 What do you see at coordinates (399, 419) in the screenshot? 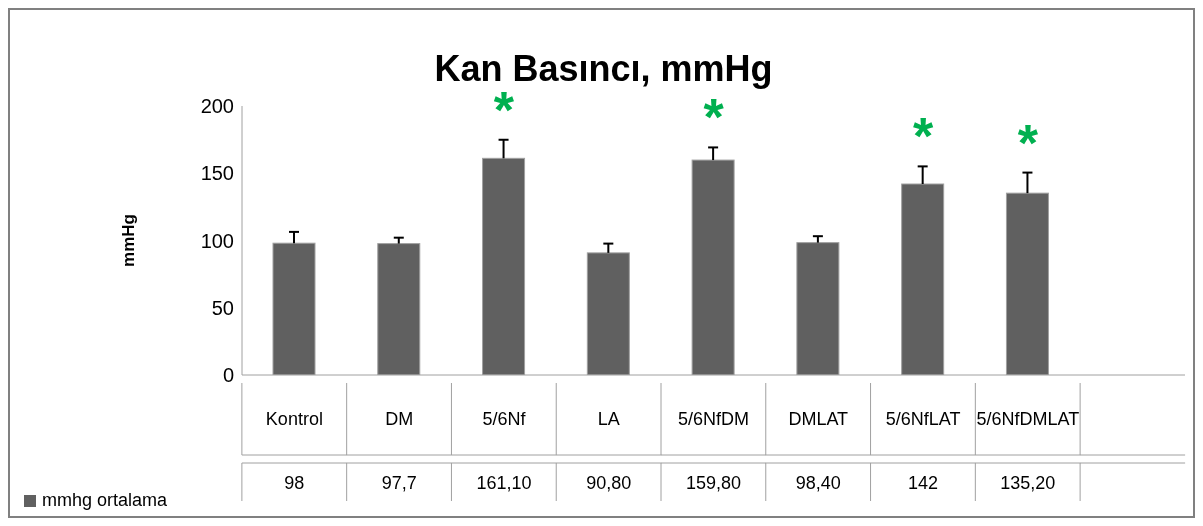
I see `x-tick-label: DM` at bounding box center [399, 419].